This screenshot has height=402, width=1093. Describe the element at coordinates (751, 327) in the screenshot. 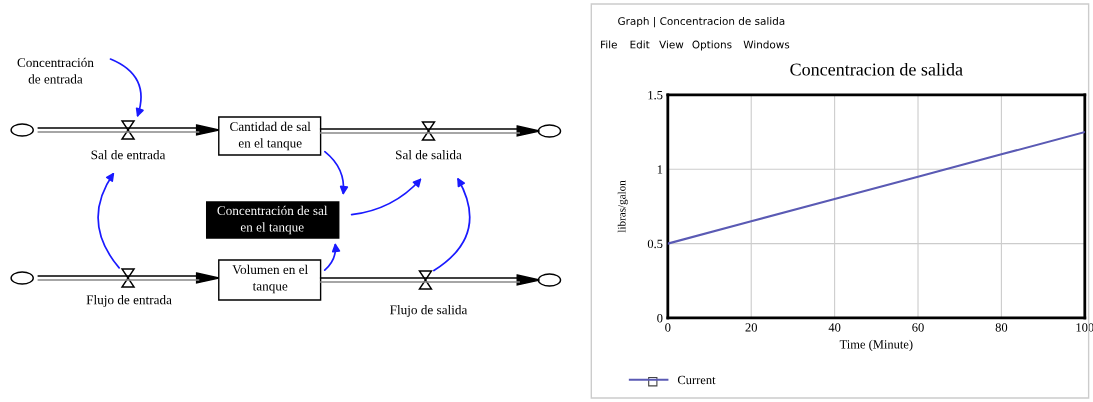

I see `x-tick-label: 20` at that location.